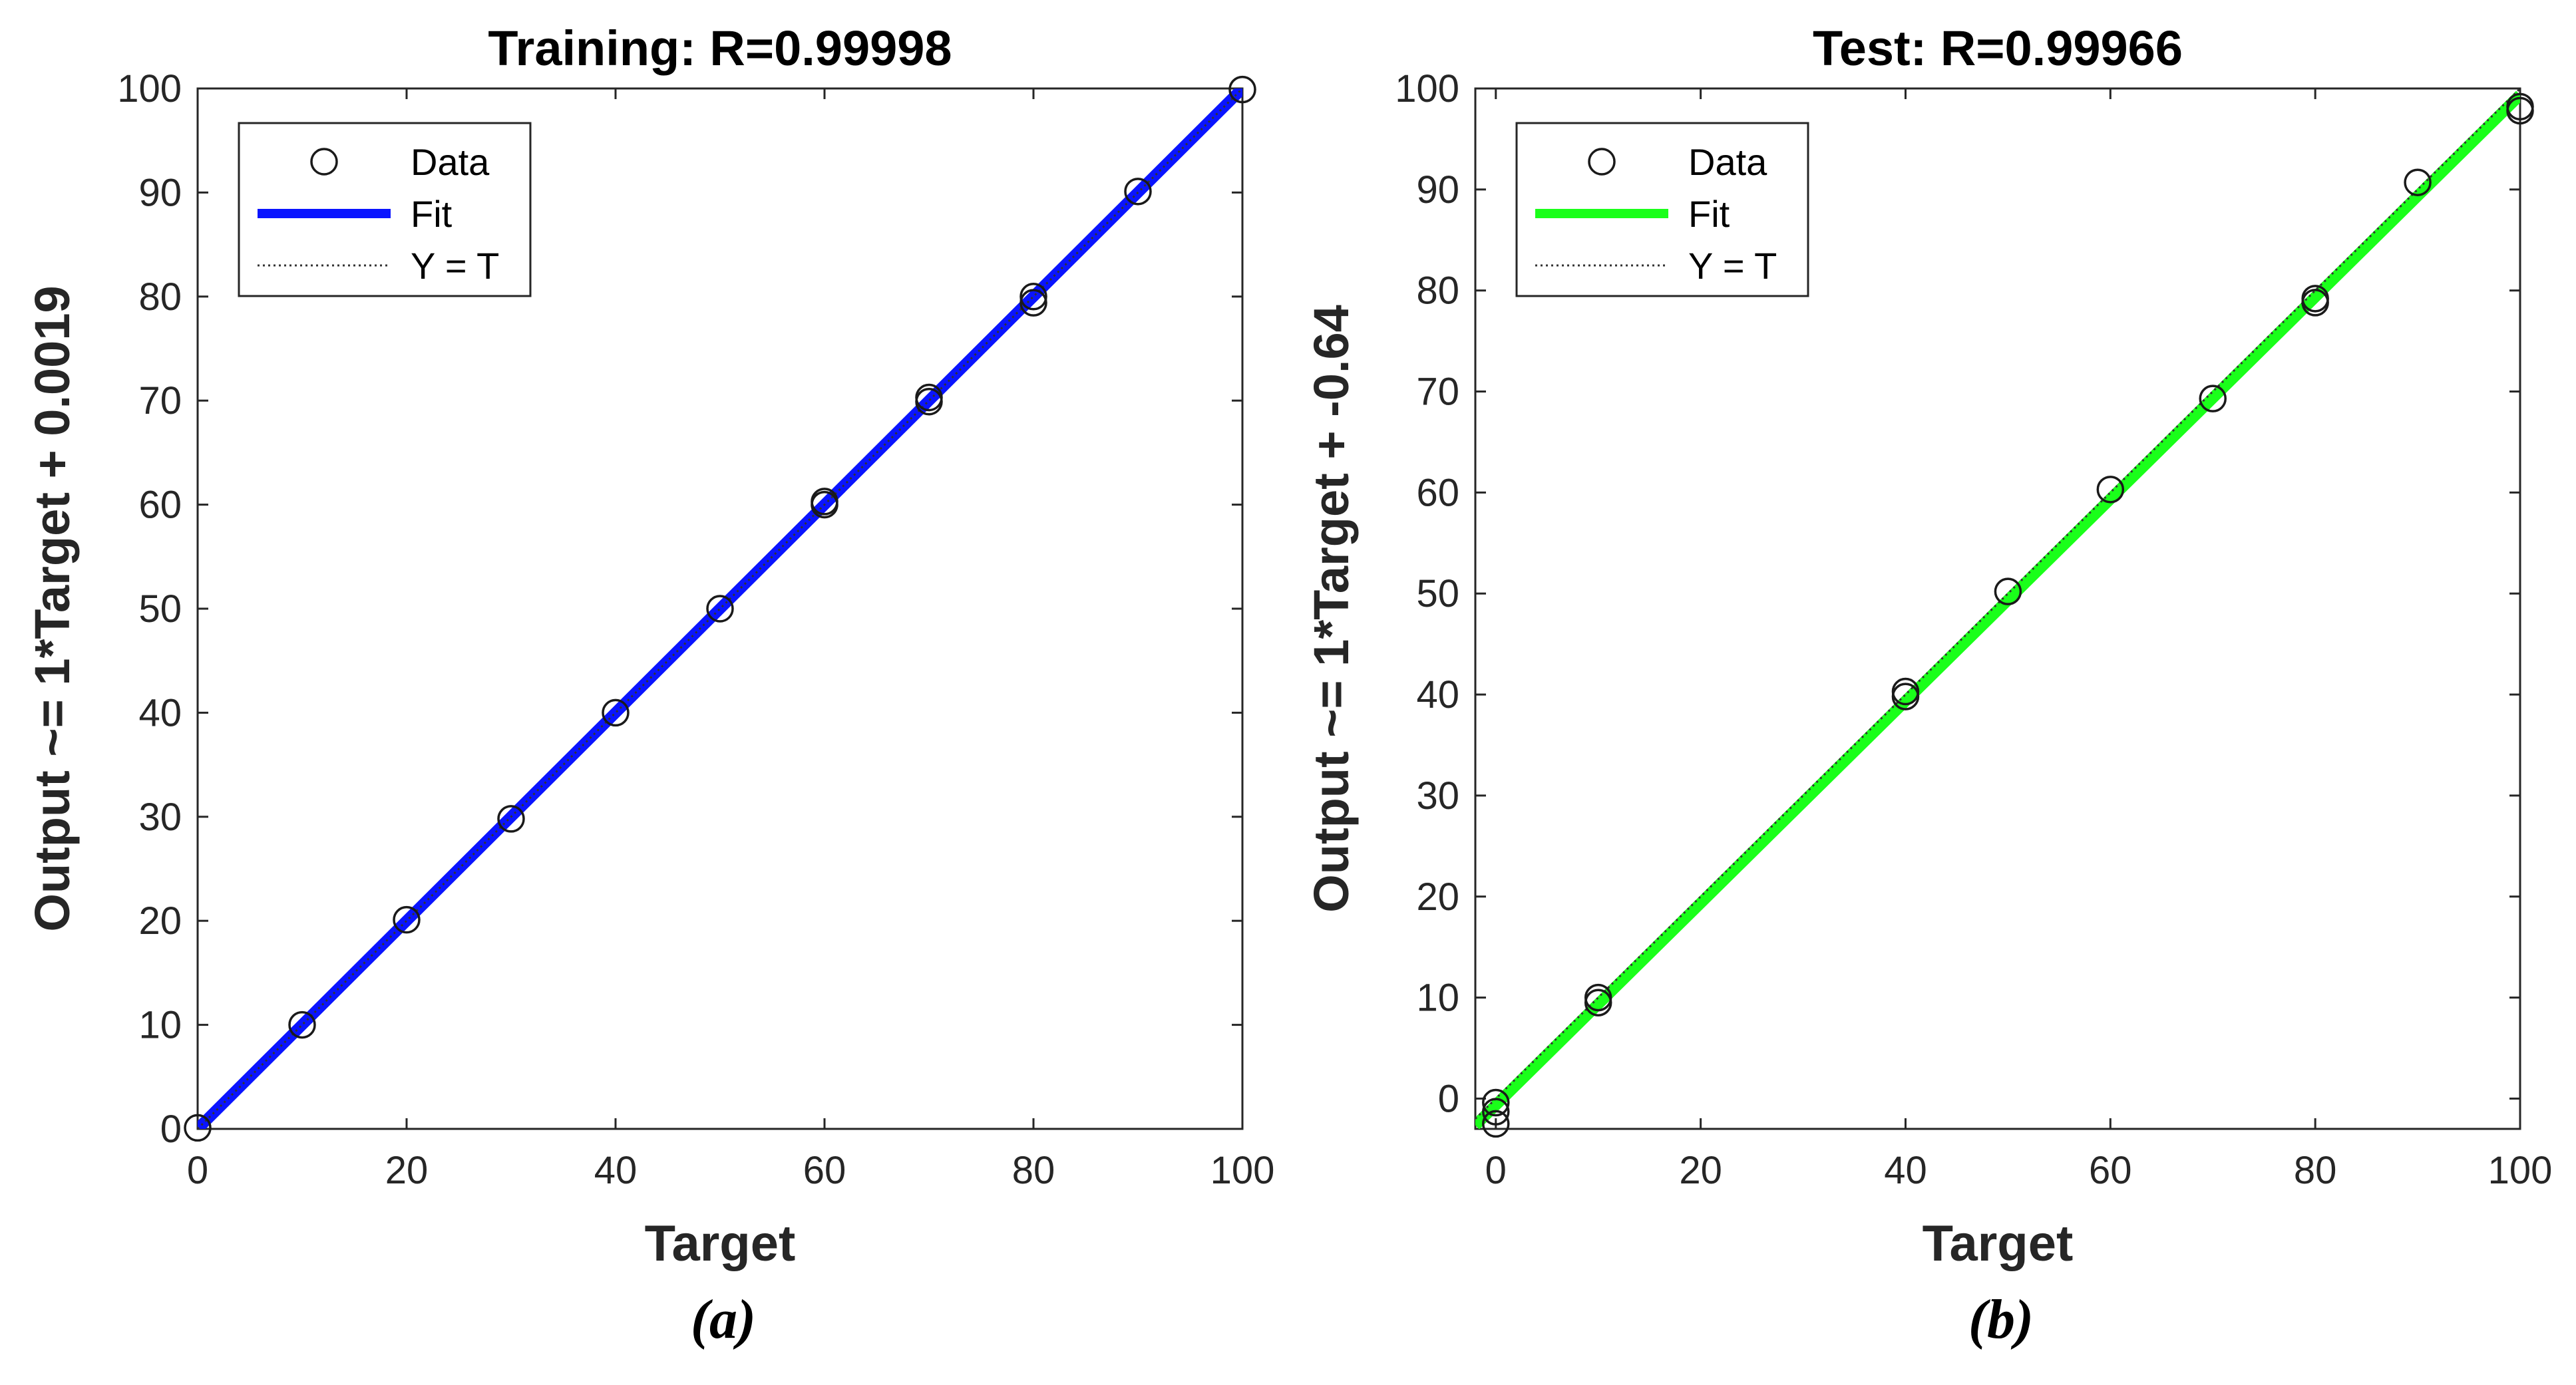 The width and height of the screenshot is (2576, 1385). Describe the element at coordinates (724, 1320) in the screenshot. I see `caption-a: (a)` at that location.